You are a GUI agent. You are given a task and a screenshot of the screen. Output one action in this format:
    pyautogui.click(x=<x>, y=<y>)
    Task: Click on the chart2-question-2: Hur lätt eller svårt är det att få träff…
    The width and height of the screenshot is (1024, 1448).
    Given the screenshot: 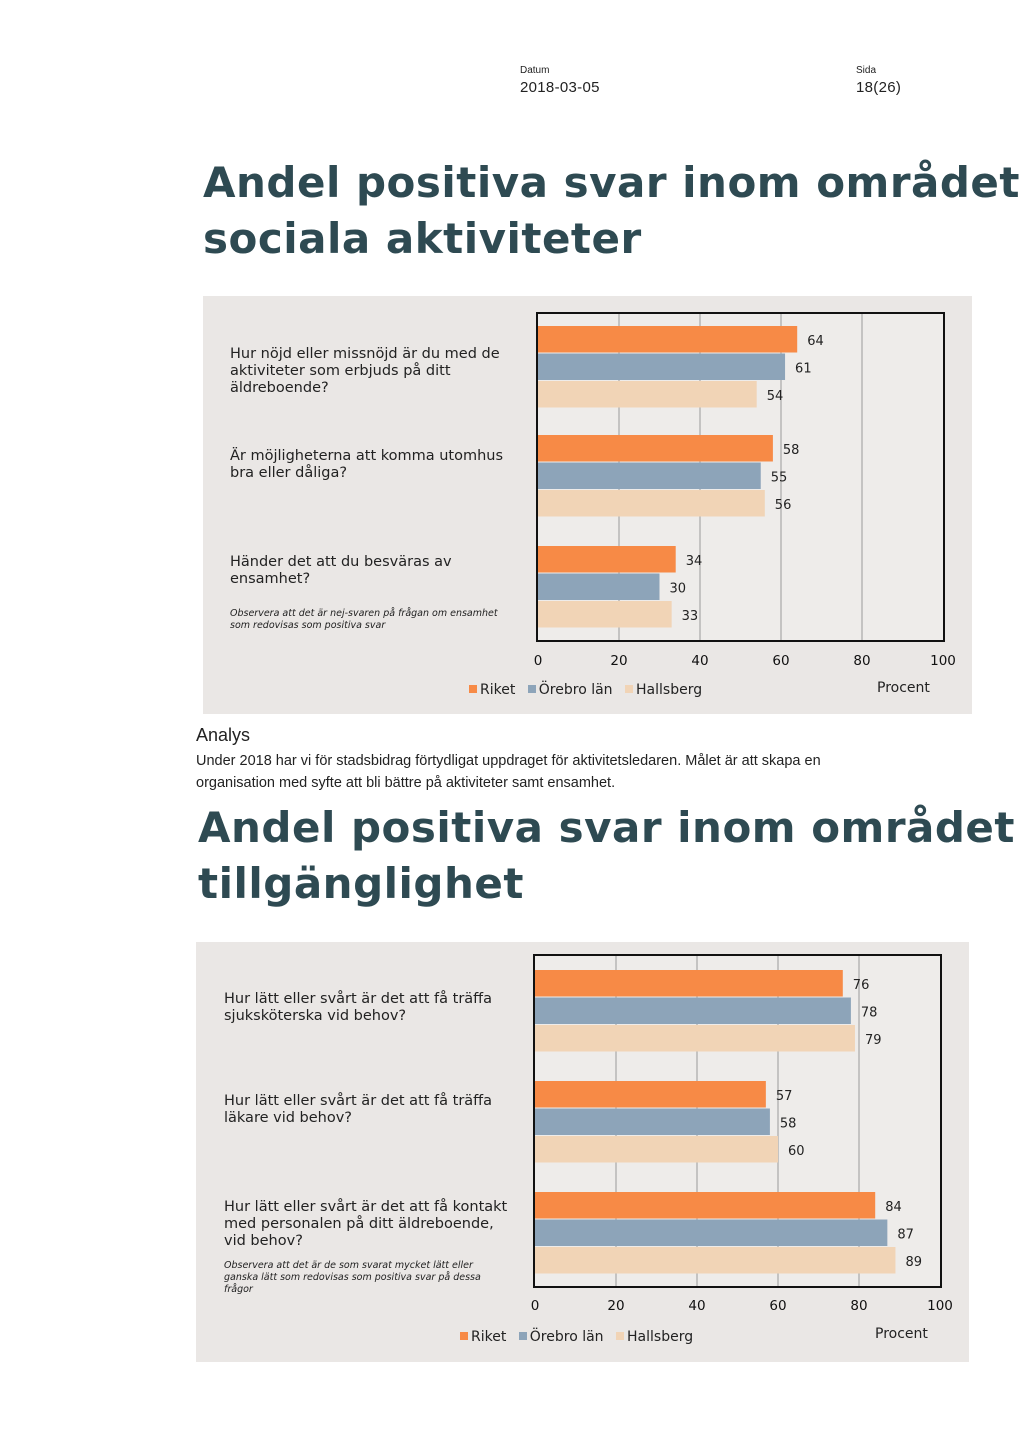 What is the action you would take?
    pyautogui.click(x=358, y=1109)
    